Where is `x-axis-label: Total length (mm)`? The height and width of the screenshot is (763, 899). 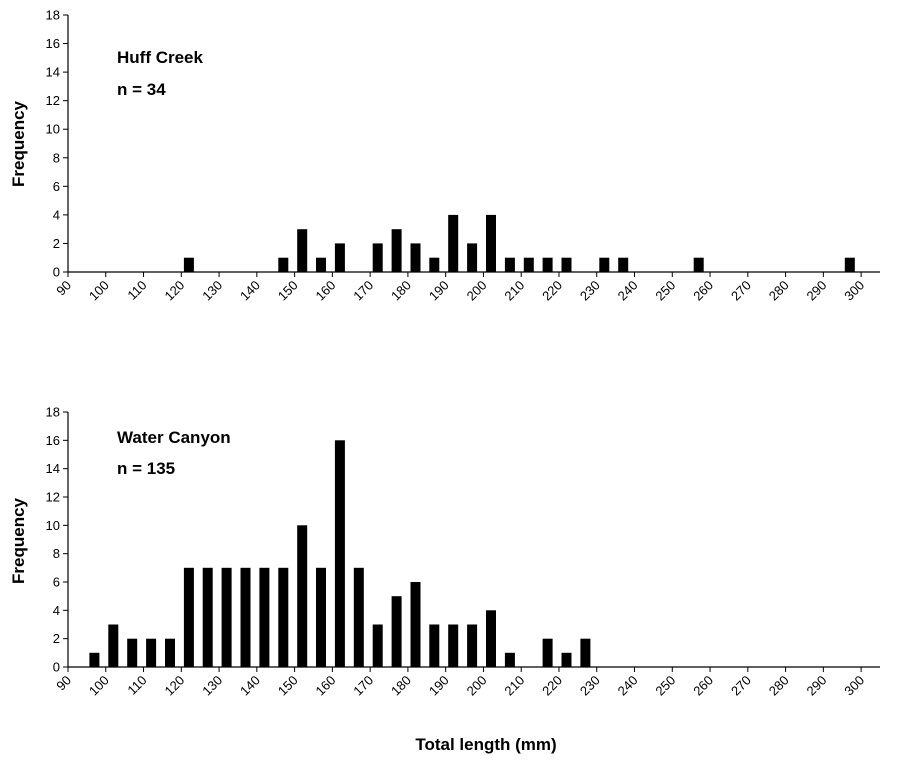 x-axis-label: Total length (mm) is located at coordinates (485, 744).